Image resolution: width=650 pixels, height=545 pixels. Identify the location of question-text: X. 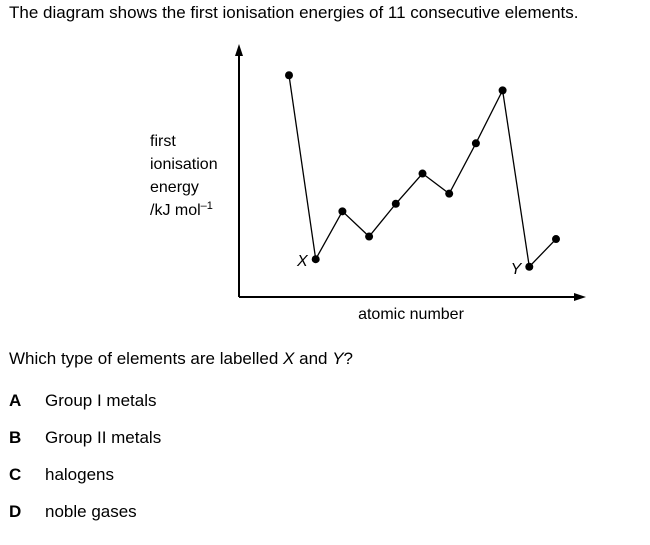
(289, 358).